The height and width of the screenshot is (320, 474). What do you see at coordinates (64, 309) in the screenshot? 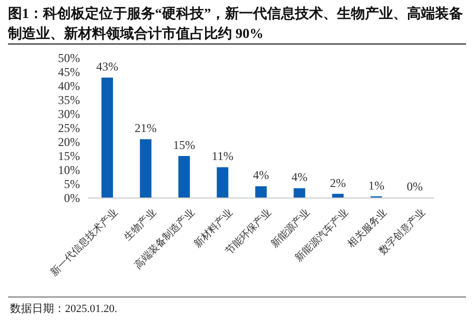
I see `text: 数据日期：2025.01.20.` at bounding box center [64, 309].